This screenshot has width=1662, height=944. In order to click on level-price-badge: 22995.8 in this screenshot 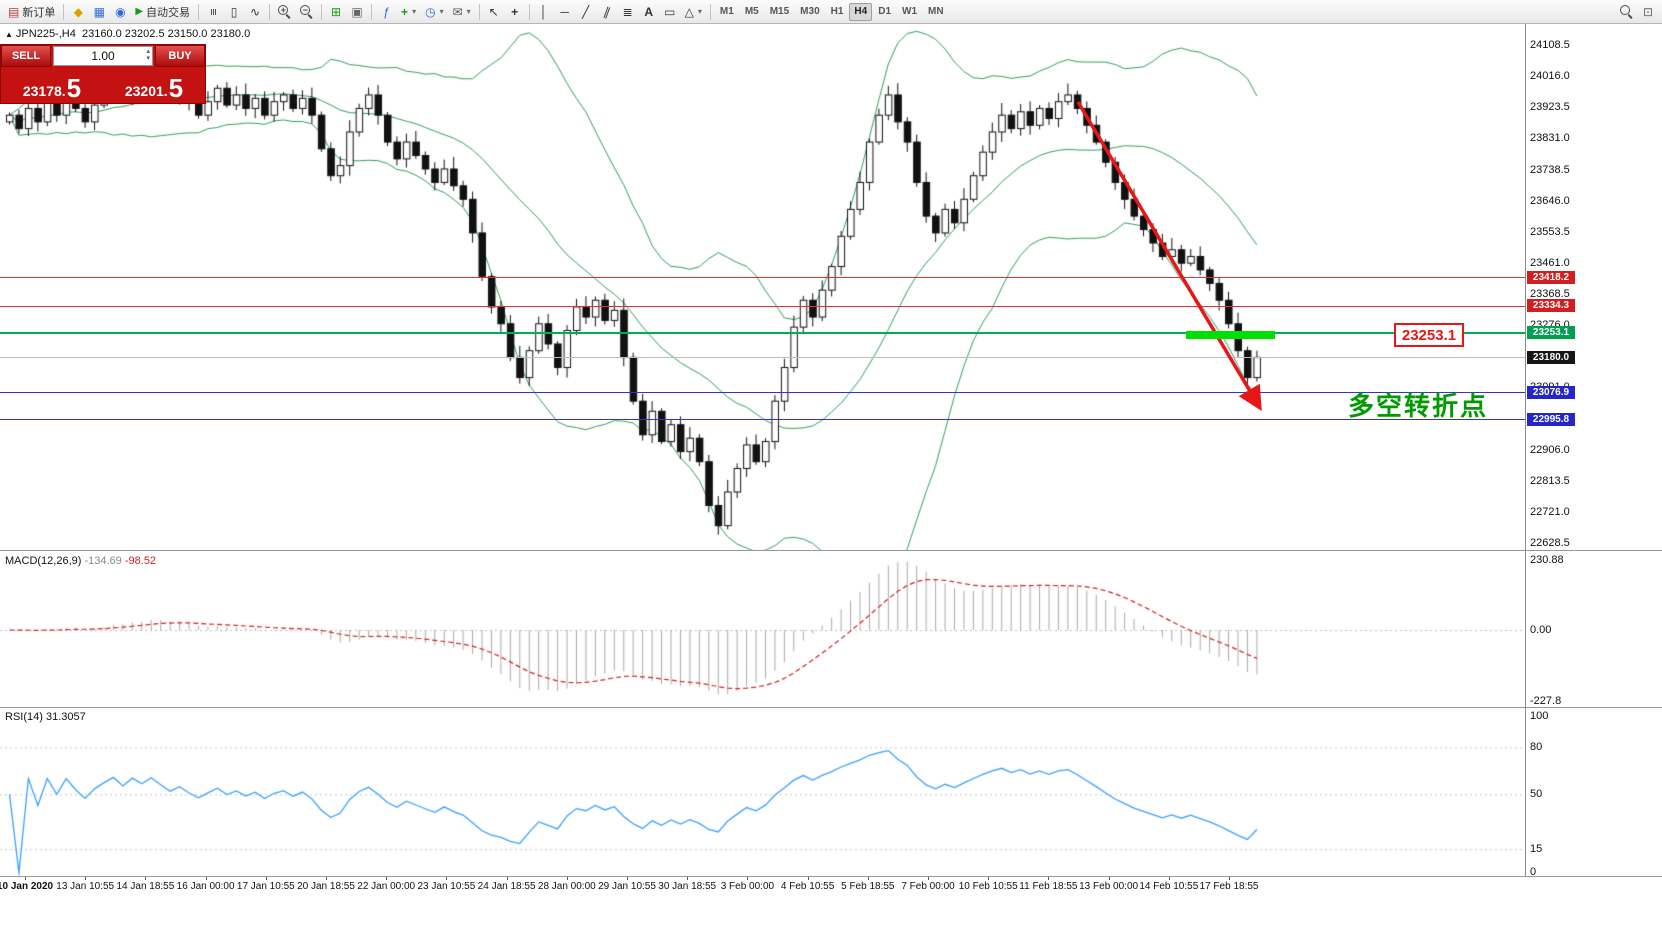, I will do `click(1551, 419)`.